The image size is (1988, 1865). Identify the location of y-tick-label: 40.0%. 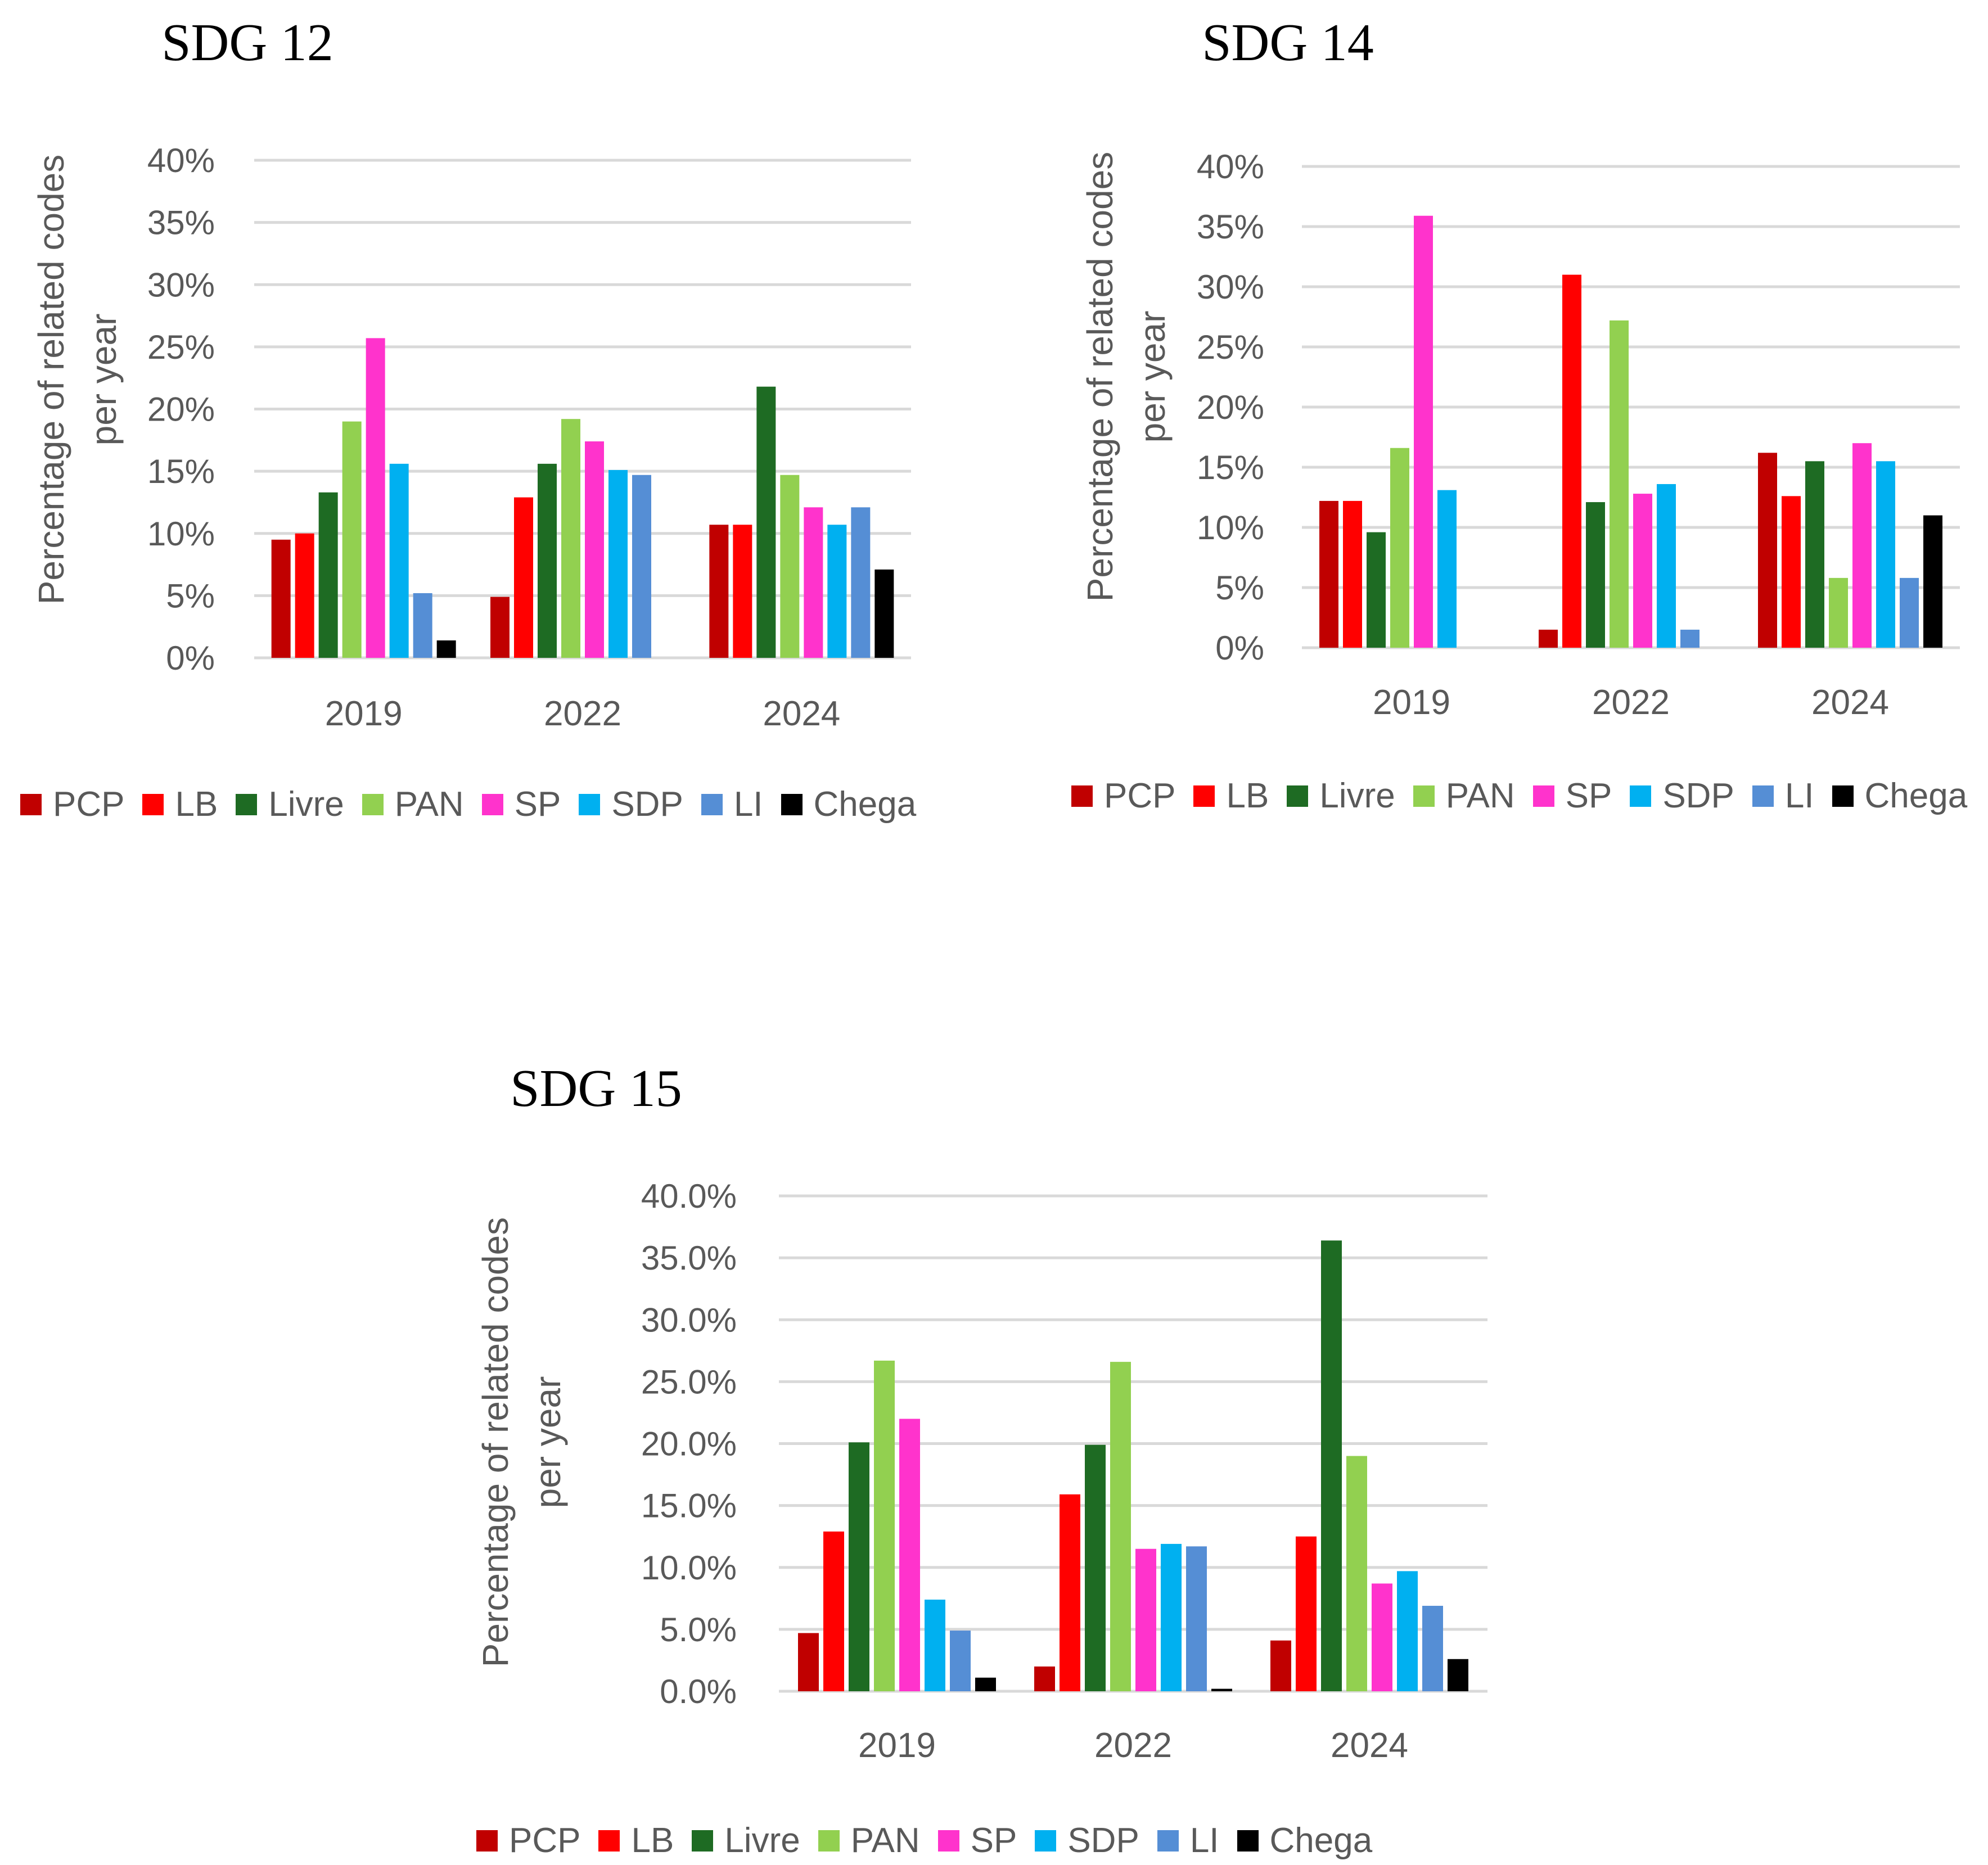
(689, 1196).